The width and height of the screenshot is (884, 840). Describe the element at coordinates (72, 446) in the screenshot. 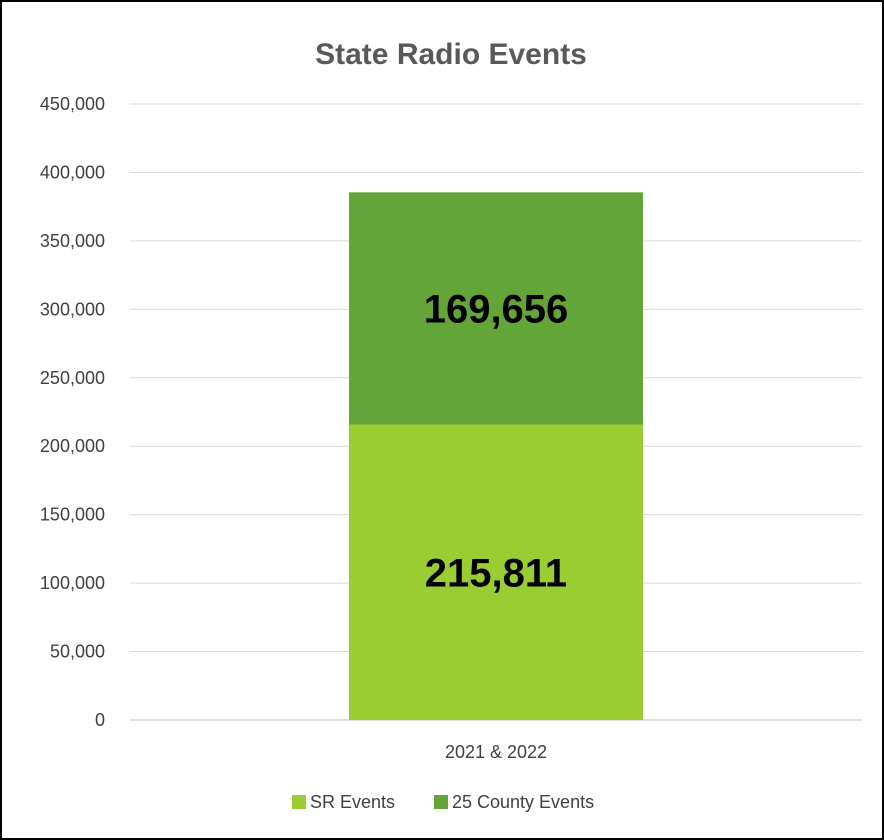

I see `y-tick-label: 200,000` at that location.